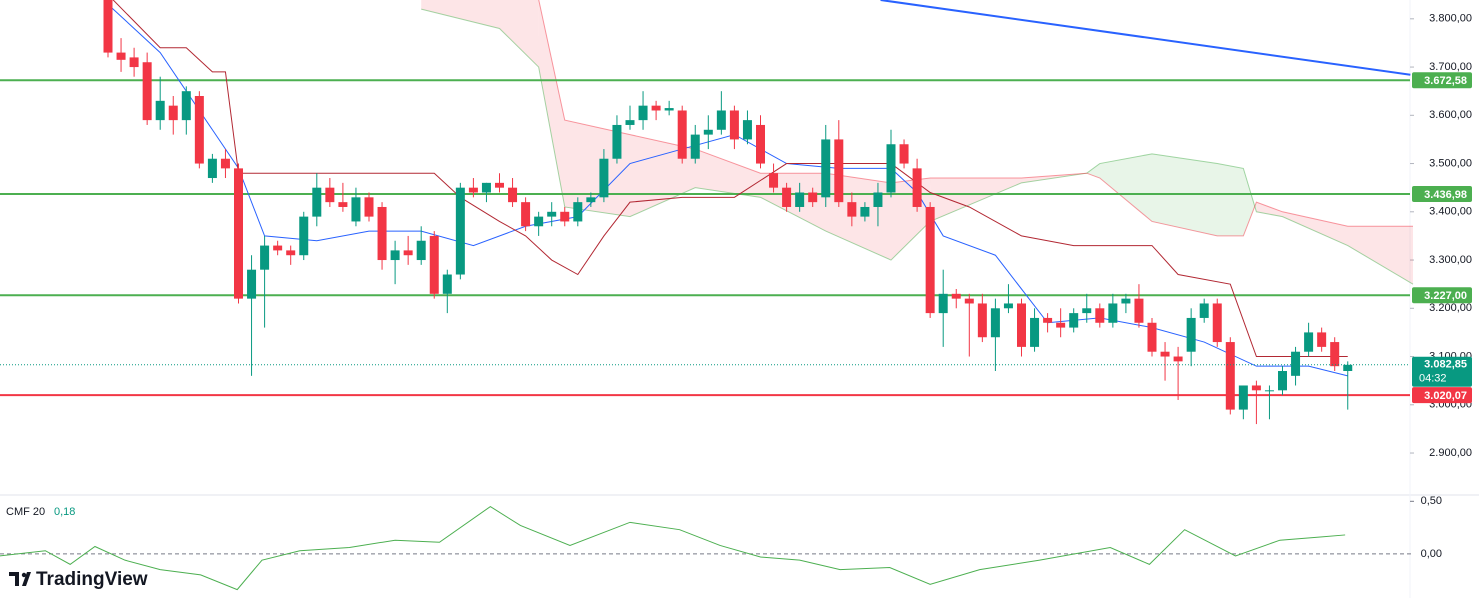 The height and width of the screenshot is (598, 1479). Describe the element at coordinates (1450, 260) in the screenshot. I see `y-tick-label: 3.300,00` at that location.